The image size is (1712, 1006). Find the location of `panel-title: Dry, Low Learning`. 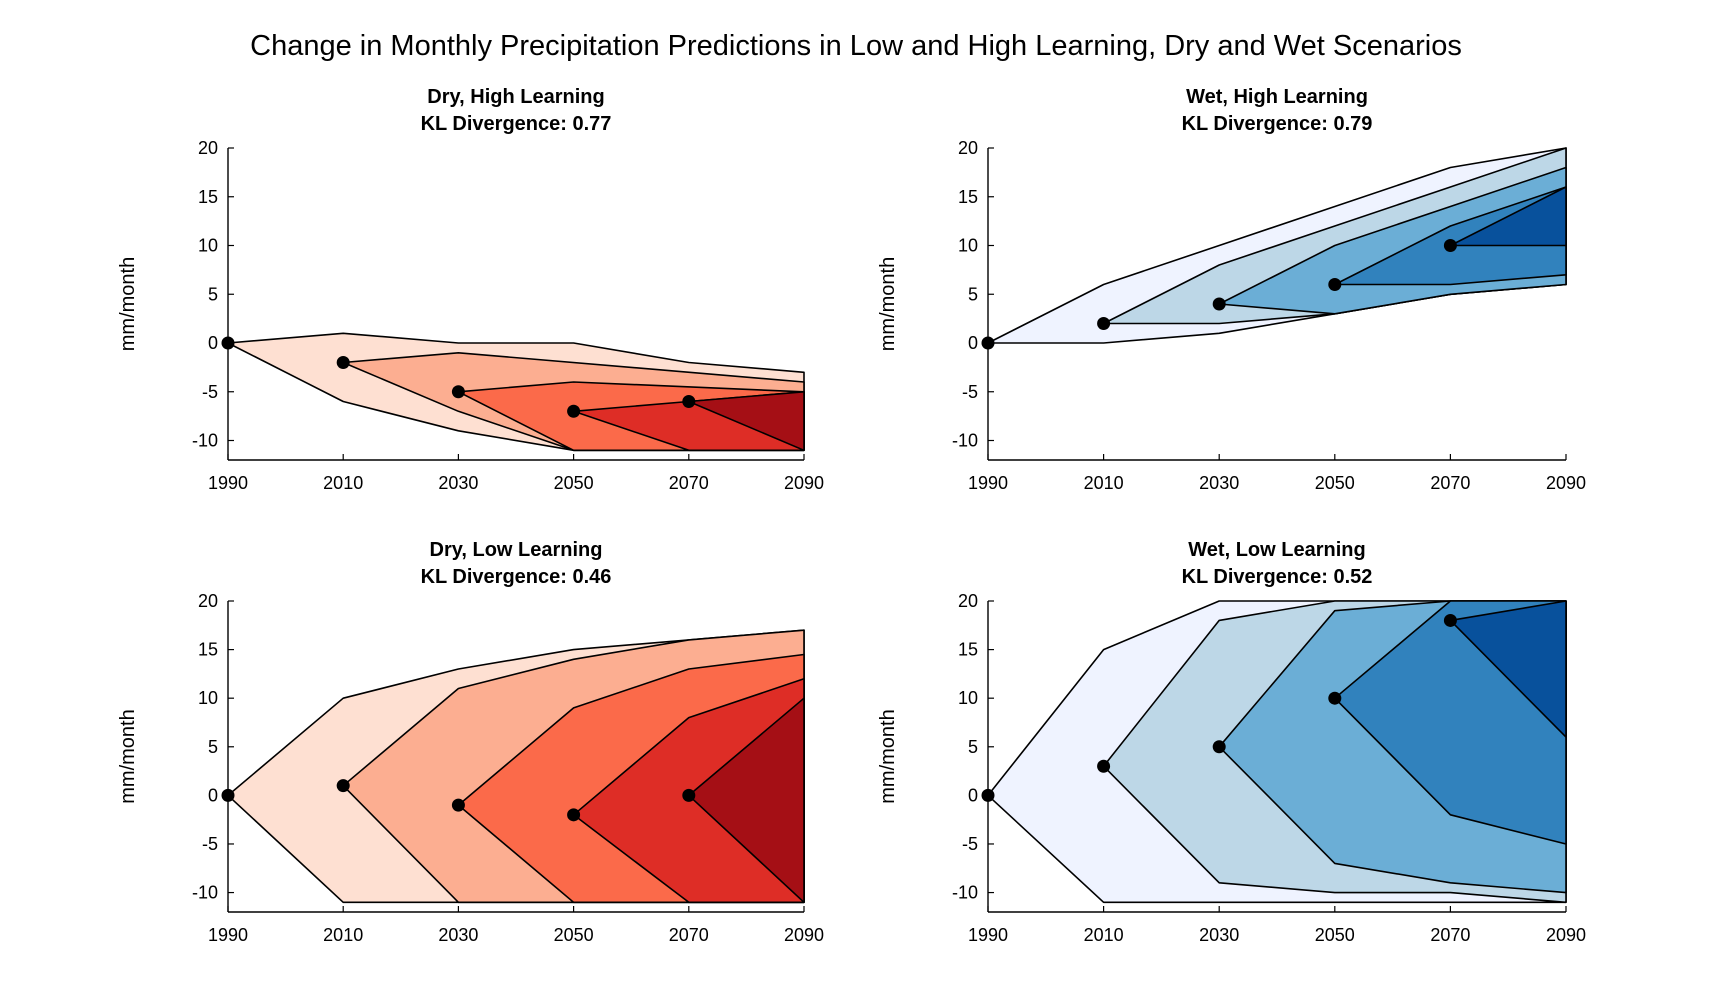

panel-title: Dry, Low Learning is located at coordinates (516, 550).